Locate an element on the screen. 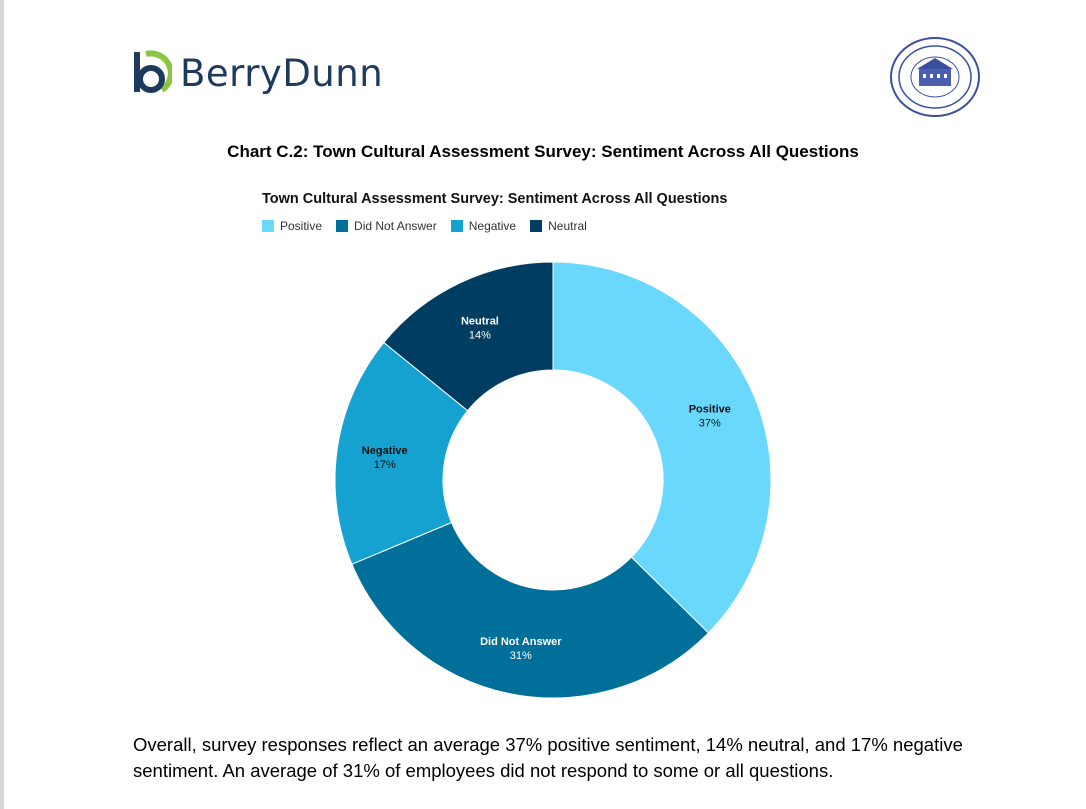 This screenshot has height=809, width=1086. legend-label: Neutral is located at coordinates (567, 226).